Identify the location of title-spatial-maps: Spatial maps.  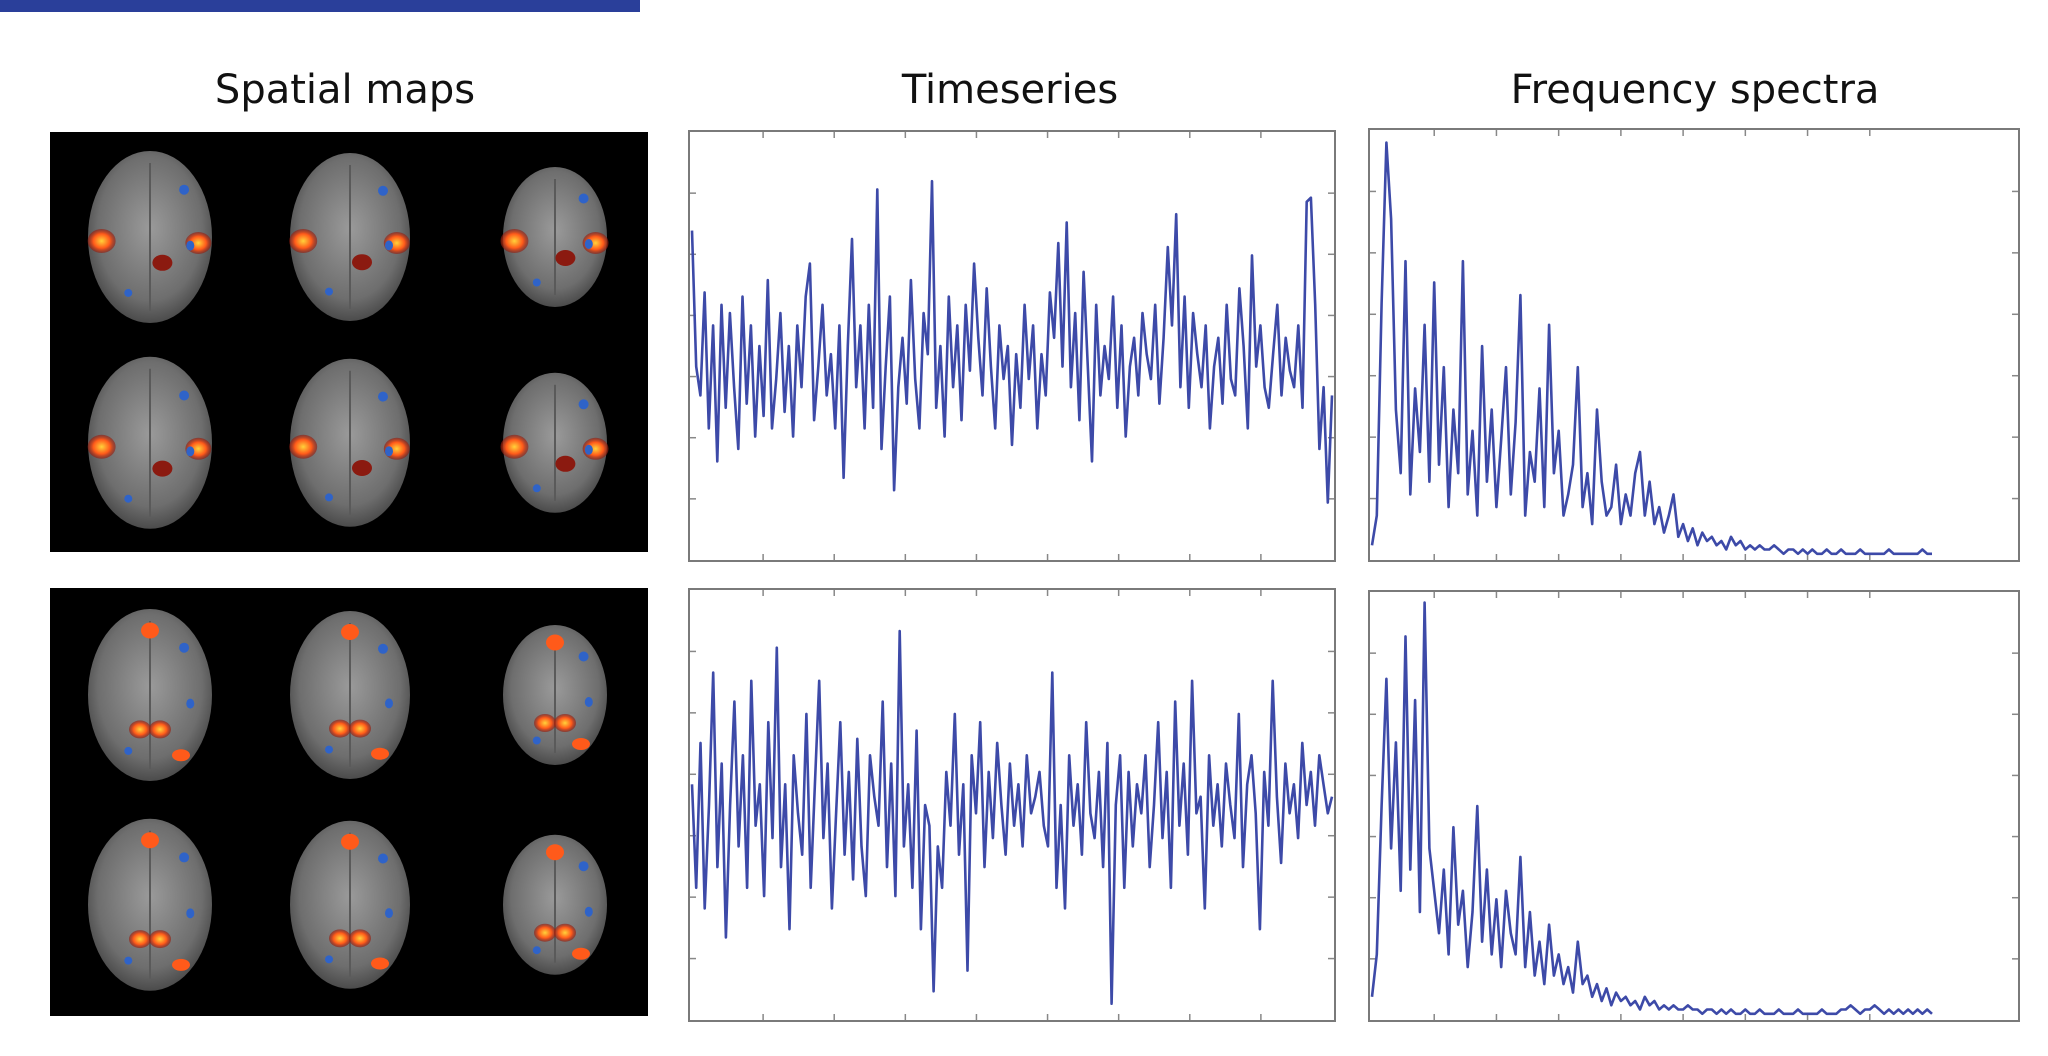
(345, 90).